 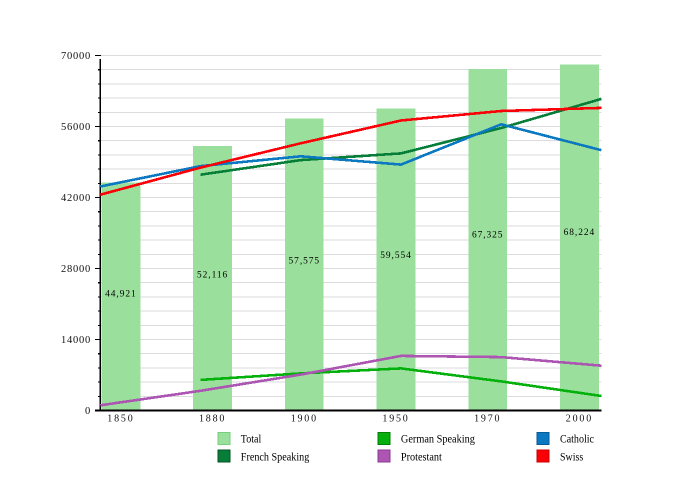 What do you see at coordinates (422, 456) in the screenshot?
I see `svg-text: Protestant` at bounding box center [422, 456].